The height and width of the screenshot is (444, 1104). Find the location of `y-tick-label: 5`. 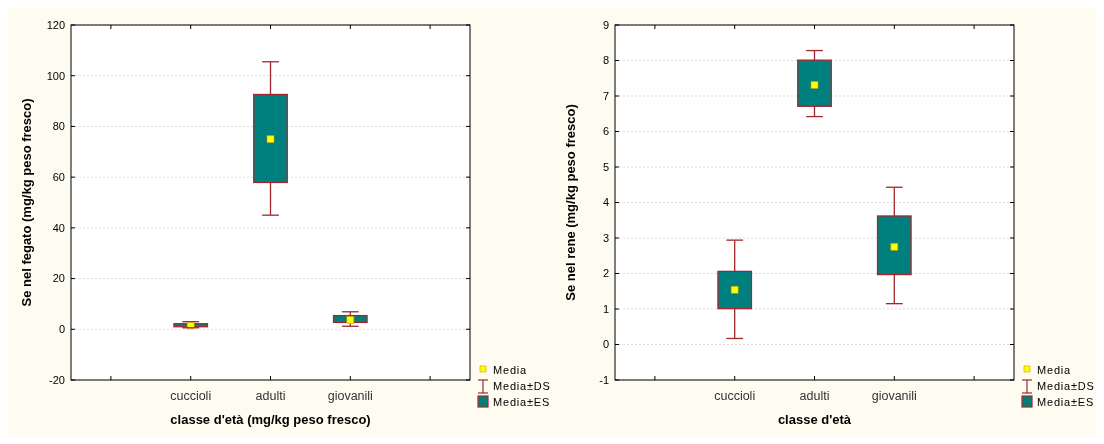

y-tick-label: 5 is located at coordinates (605, 166).